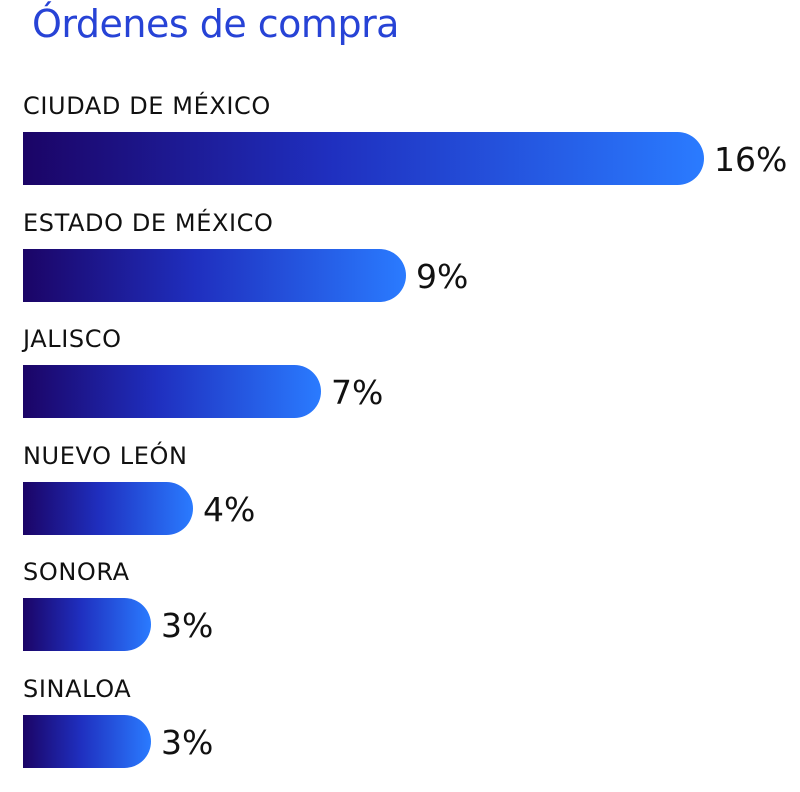 This screenshot has width=800, height=792. Describe the element at coordinates (357, 393) in the screenshot. I see `value-label: 7%` at that location.